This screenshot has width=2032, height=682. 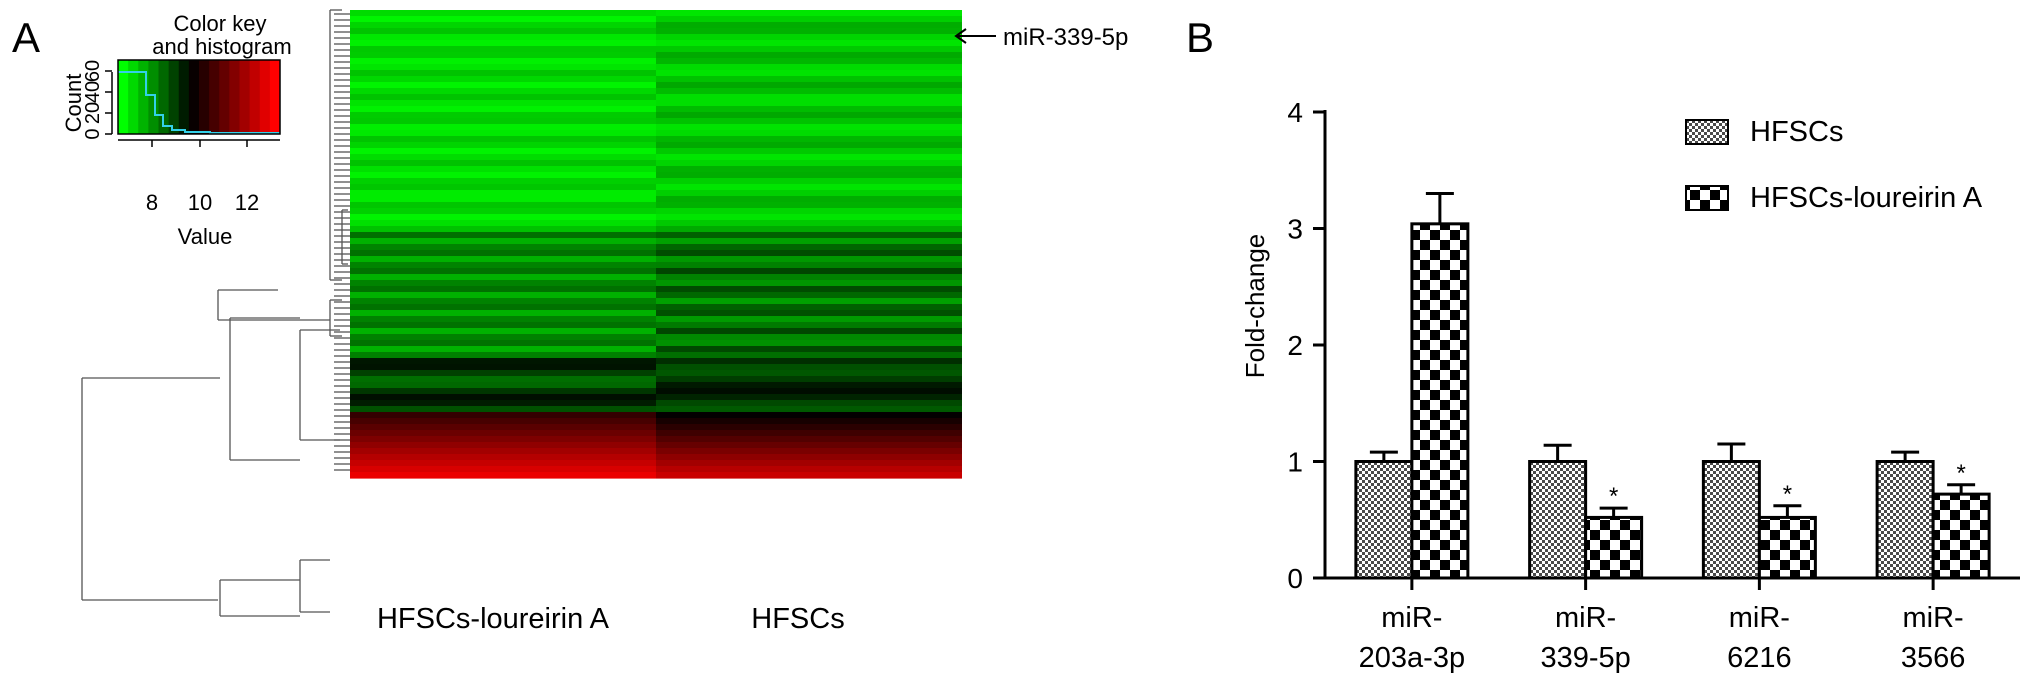 I want to click on panel-b-label: B, so click(x=1200, y=37).